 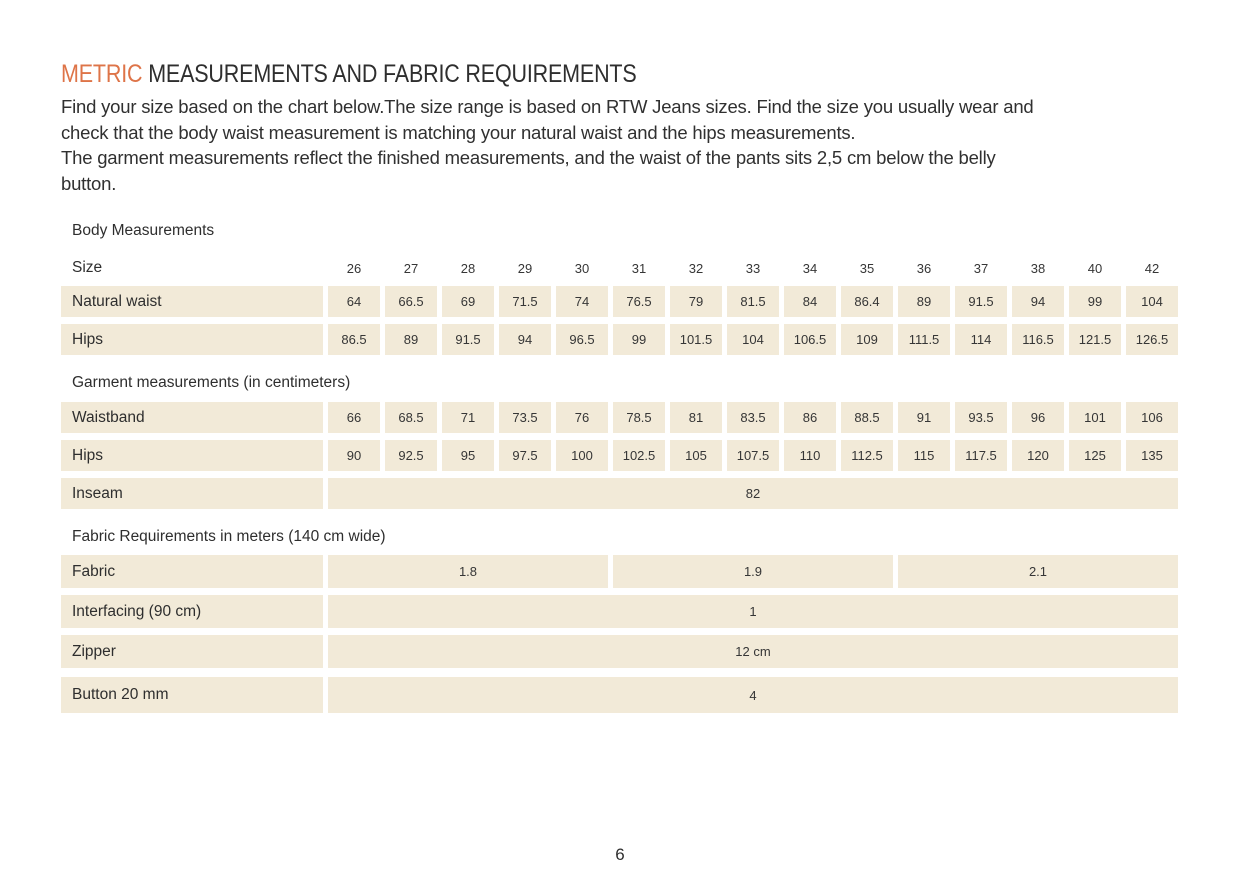 I want to click on size-column-header: 38, so click(x=1038, y=268).